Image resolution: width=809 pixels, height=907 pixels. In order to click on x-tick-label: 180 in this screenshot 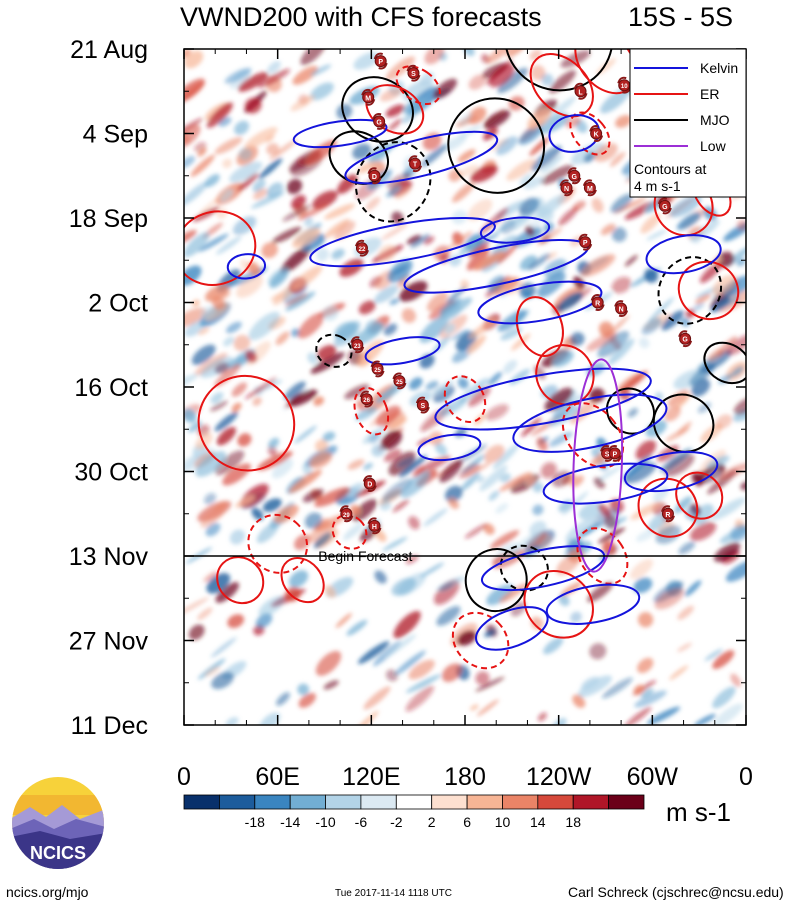, I will do `click(465, 777)`.